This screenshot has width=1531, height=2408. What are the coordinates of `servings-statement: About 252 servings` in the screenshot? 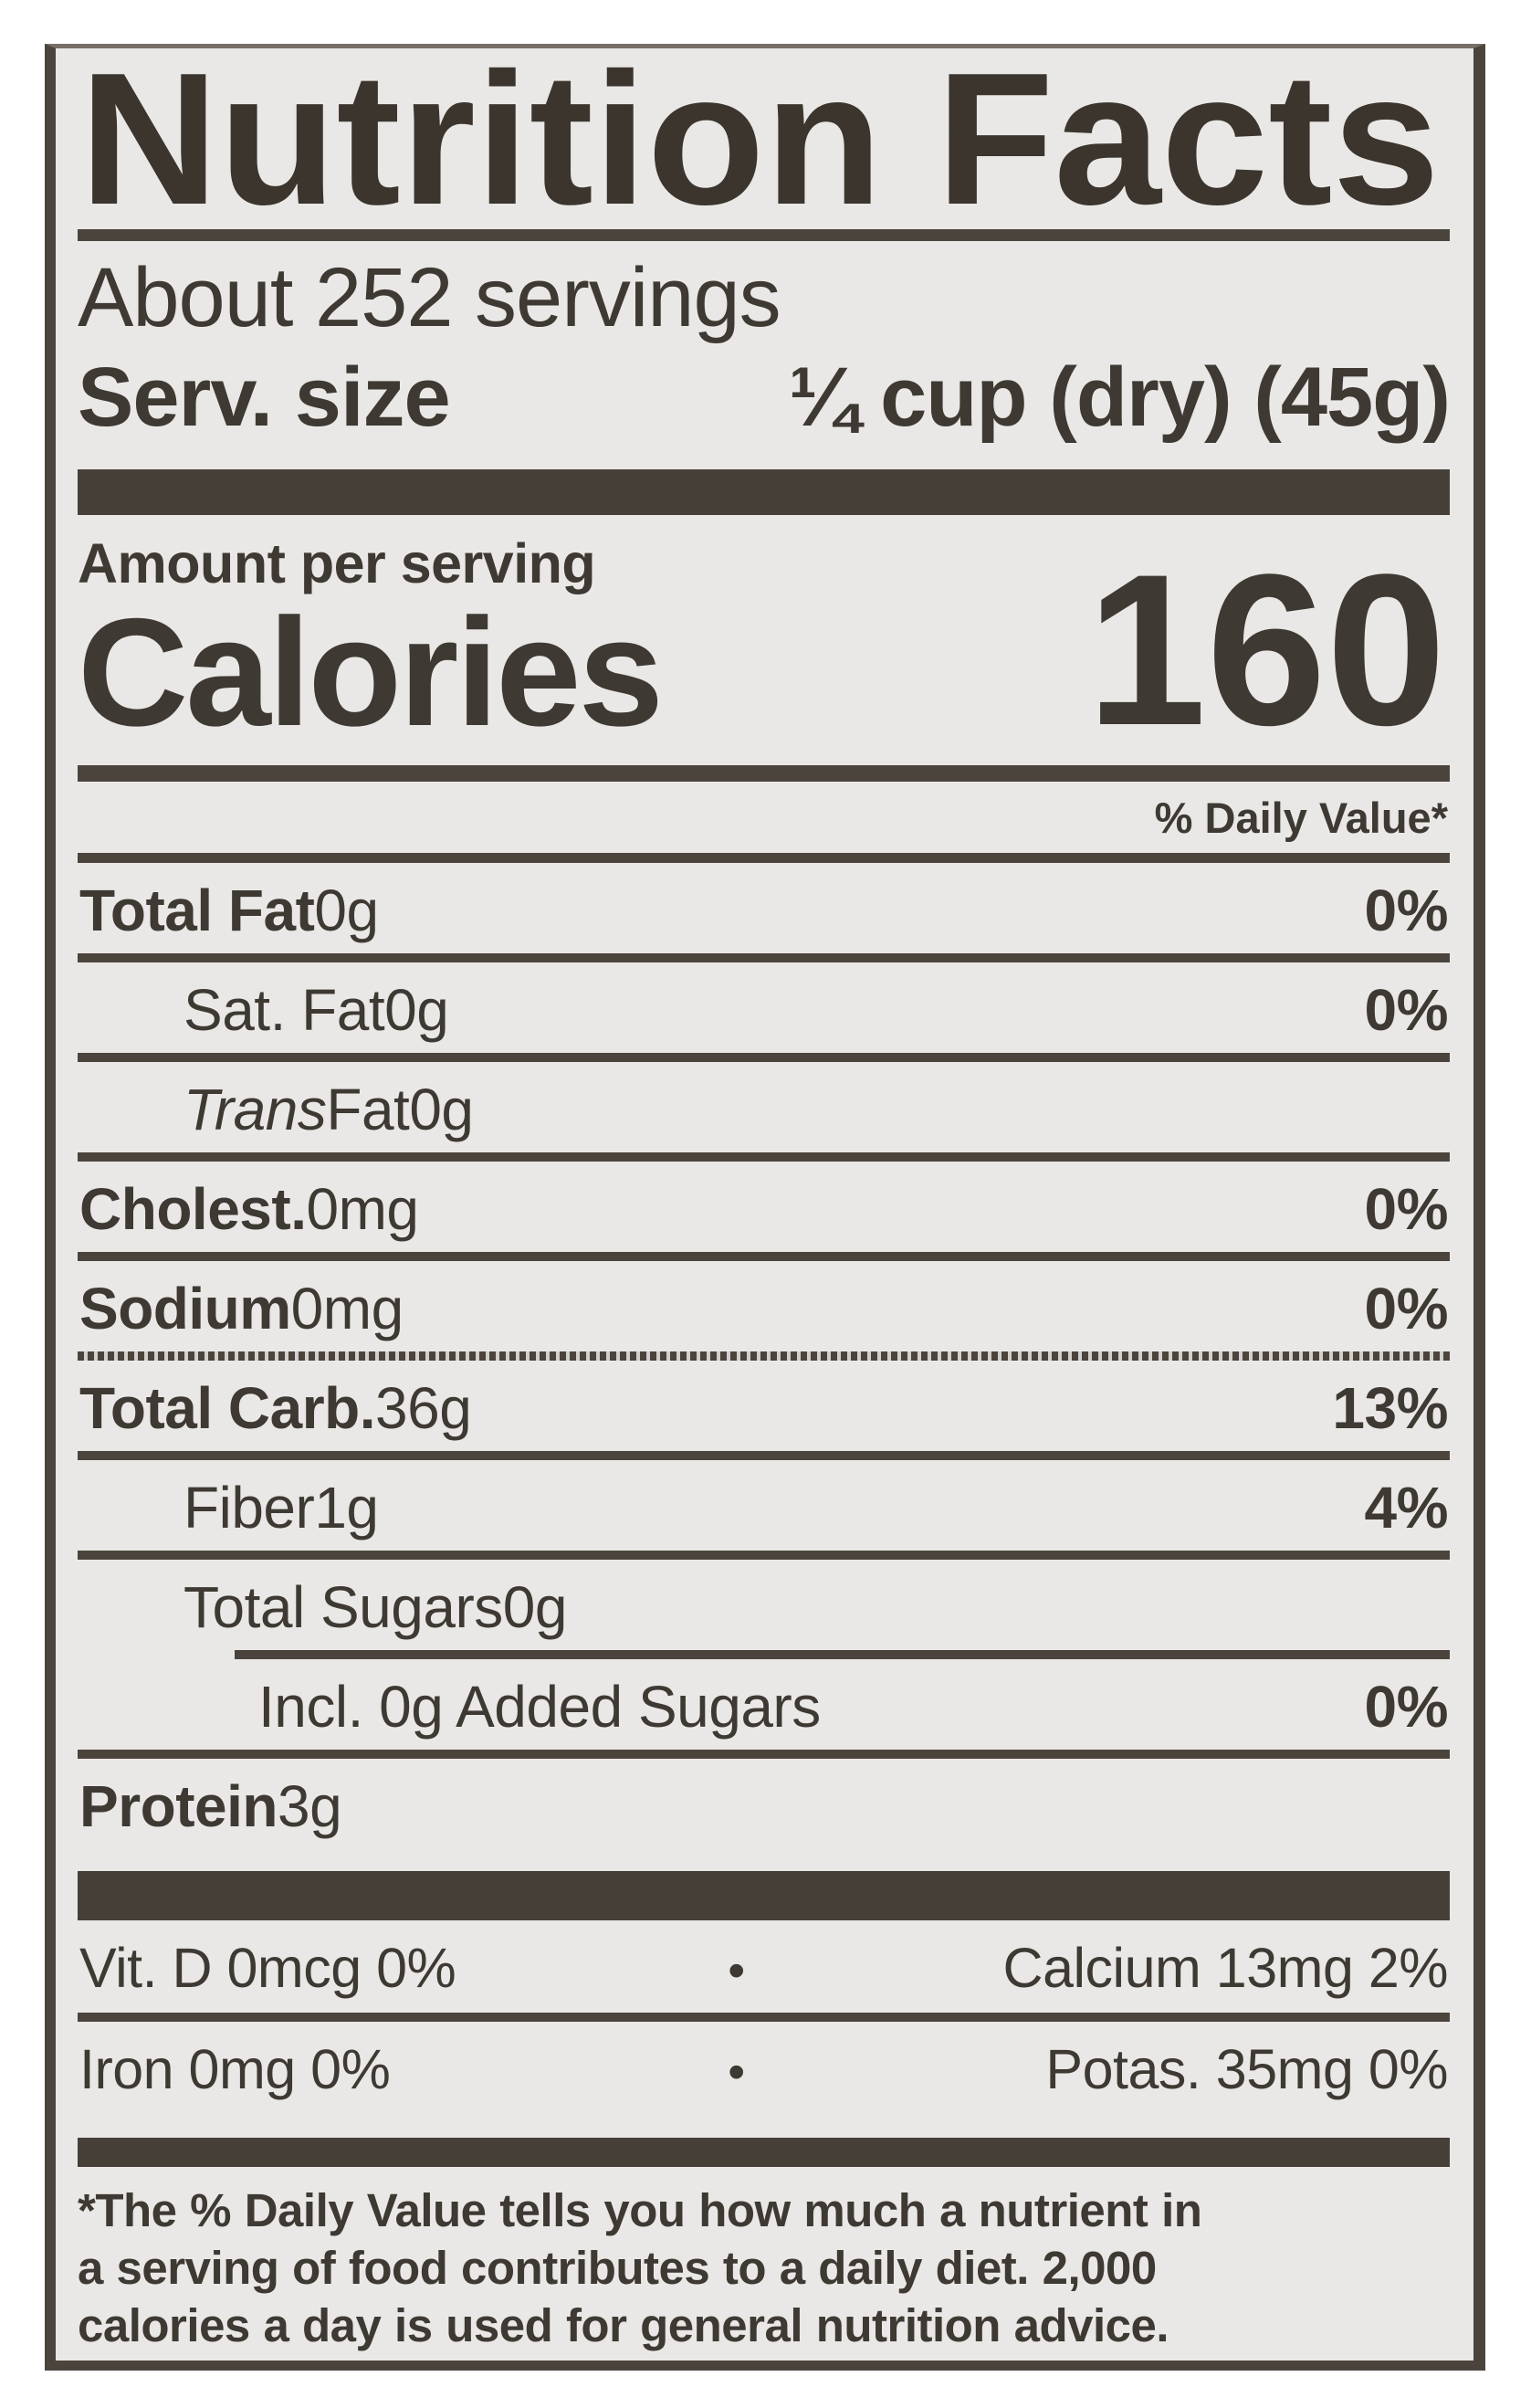 It's located at (429, 297).